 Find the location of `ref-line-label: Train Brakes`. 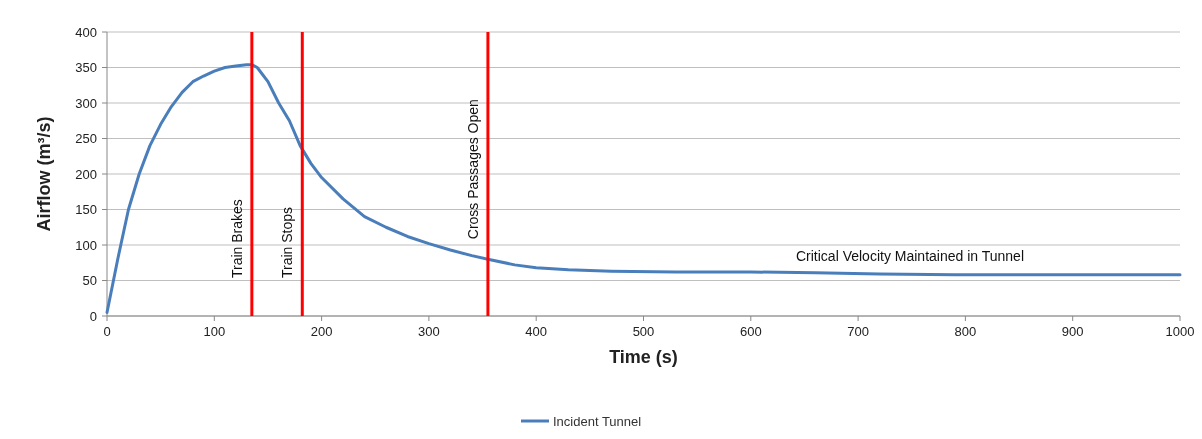

ref-line-label: Train Brakes is located at coordinates (236, 238).